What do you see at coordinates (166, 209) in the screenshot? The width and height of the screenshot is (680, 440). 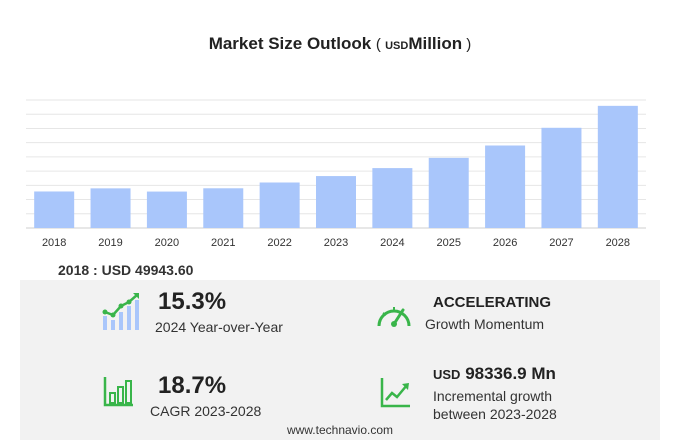 I see `bar-2020` at bounding box center [166, 209].